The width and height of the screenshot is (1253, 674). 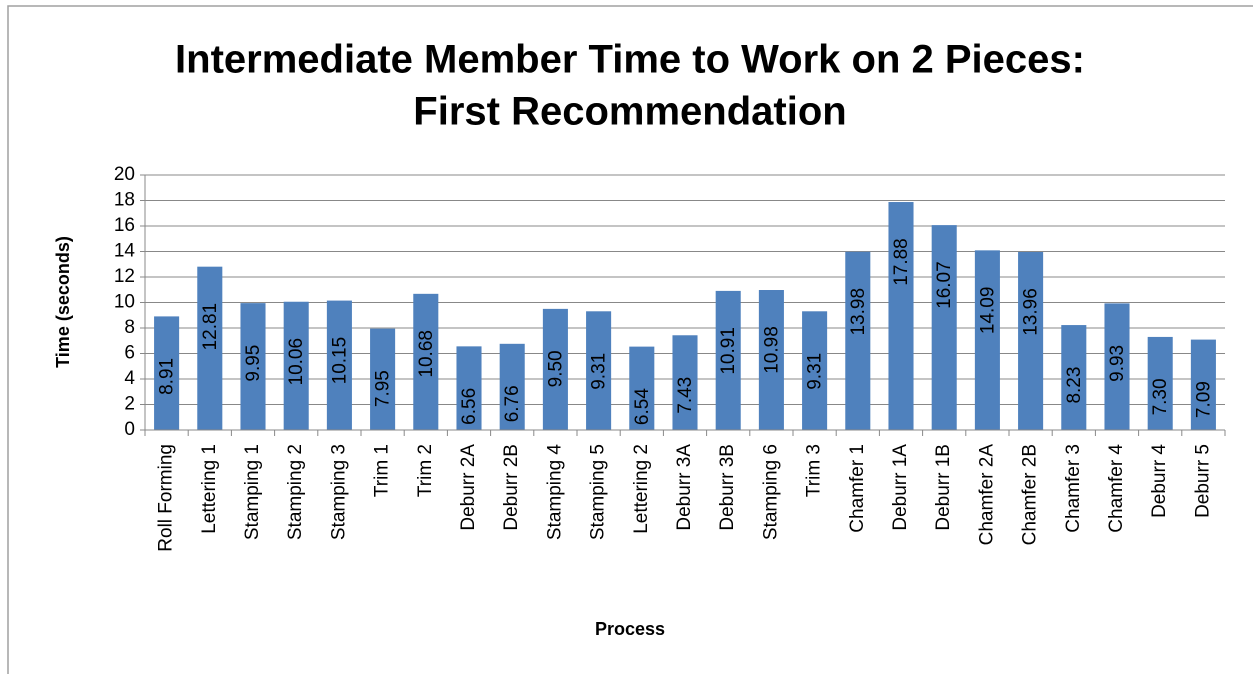 I want to click on y-tick-label: 6, so click(x=129, y=353).